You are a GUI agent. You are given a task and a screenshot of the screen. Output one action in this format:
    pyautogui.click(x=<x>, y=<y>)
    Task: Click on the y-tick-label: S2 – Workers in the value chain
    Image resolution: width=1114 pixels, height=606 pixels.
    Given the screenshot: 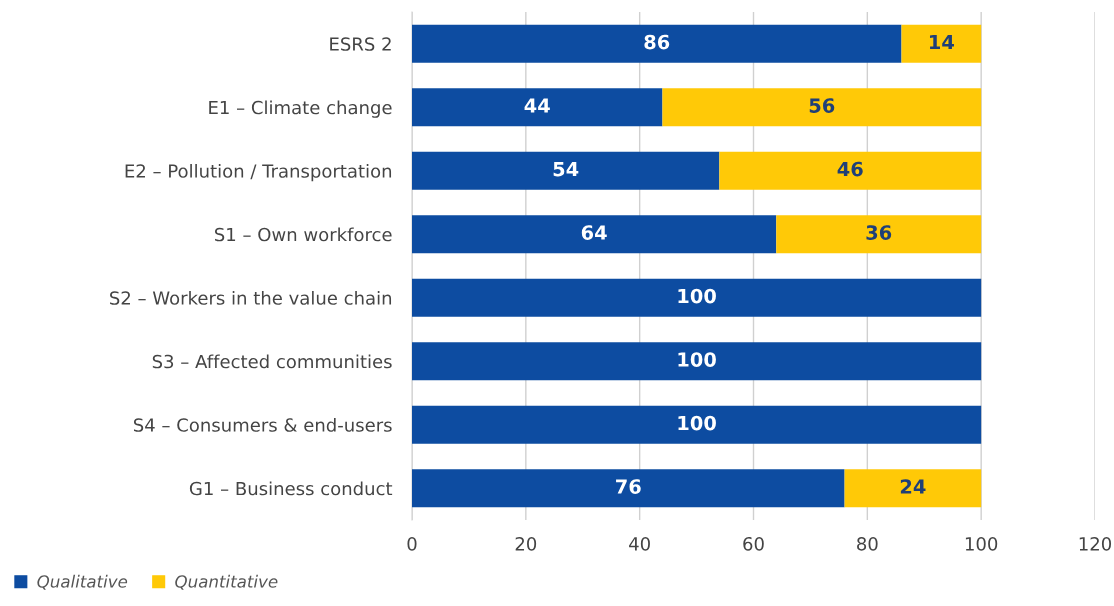 What is the action you would take?
    pyautogui.click(x=251, y=297)
    